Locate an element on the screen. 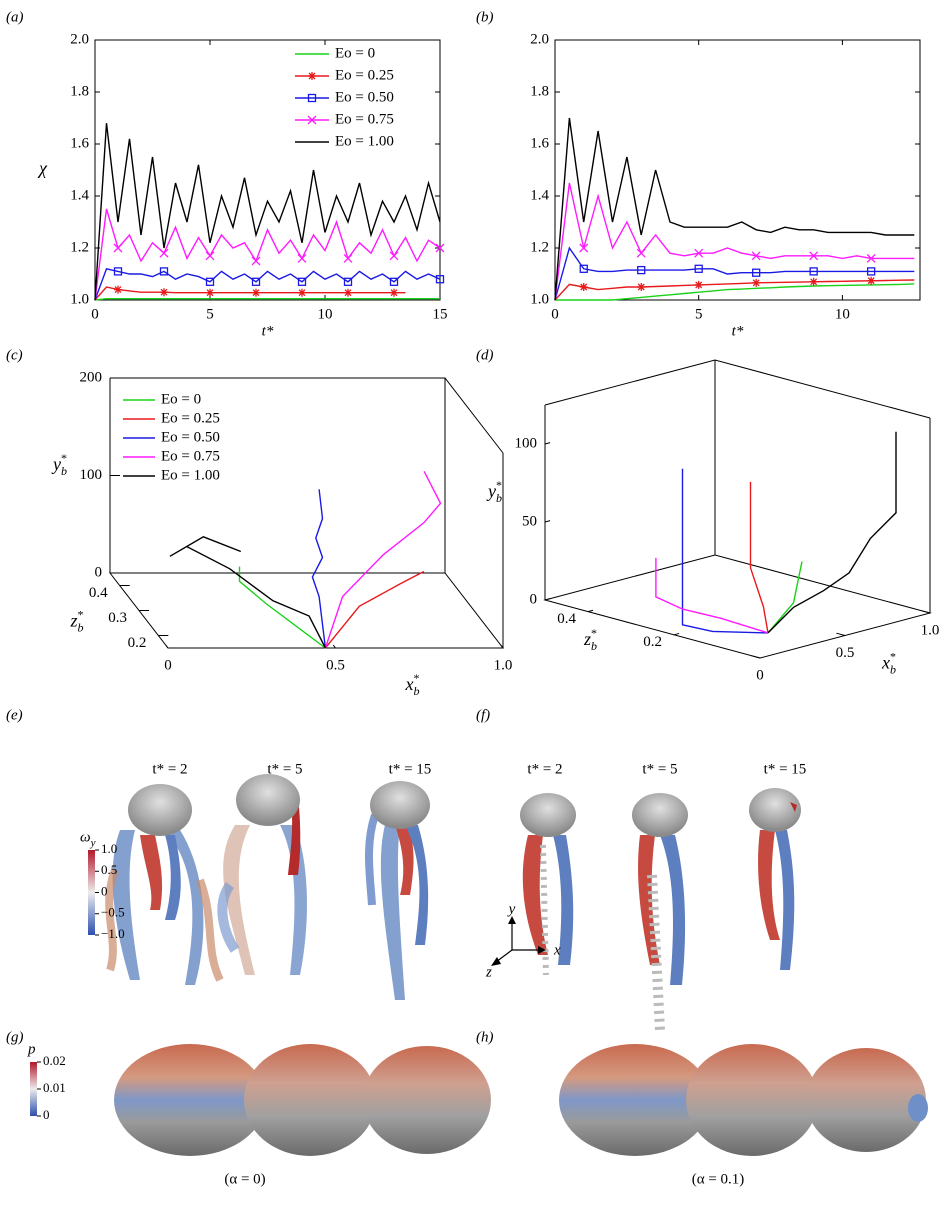 This screenshot has width=949, height=1205. panel-label: (g) is located at coordinates (15, 1037).